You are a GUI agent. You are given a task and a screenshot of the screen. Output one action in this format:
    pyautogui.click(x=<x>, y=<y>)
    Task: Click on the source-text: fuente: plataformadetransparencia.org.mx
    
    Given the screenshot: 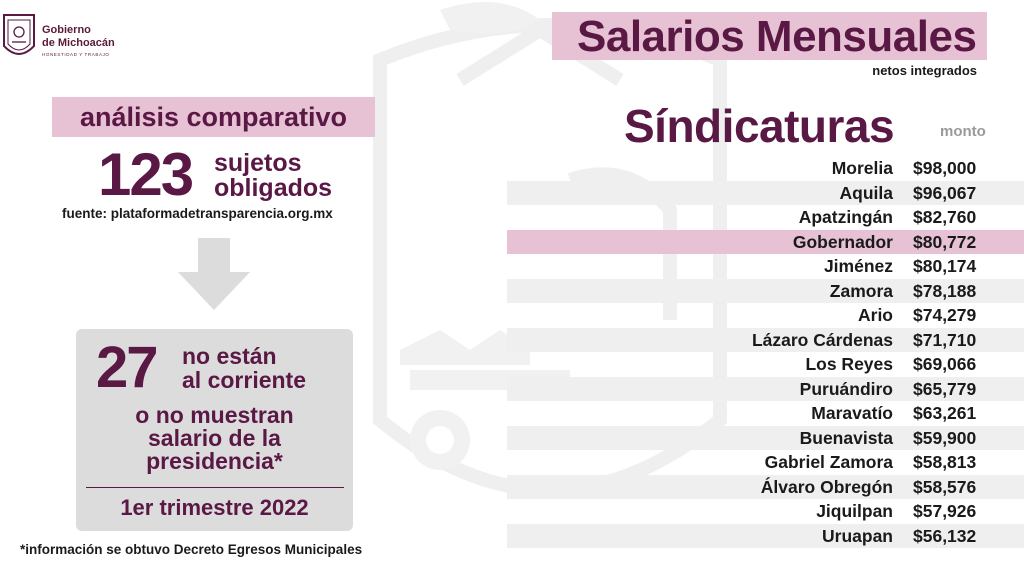 What is the action you would take?
    pyautogui.click(x=197, y=213)
    